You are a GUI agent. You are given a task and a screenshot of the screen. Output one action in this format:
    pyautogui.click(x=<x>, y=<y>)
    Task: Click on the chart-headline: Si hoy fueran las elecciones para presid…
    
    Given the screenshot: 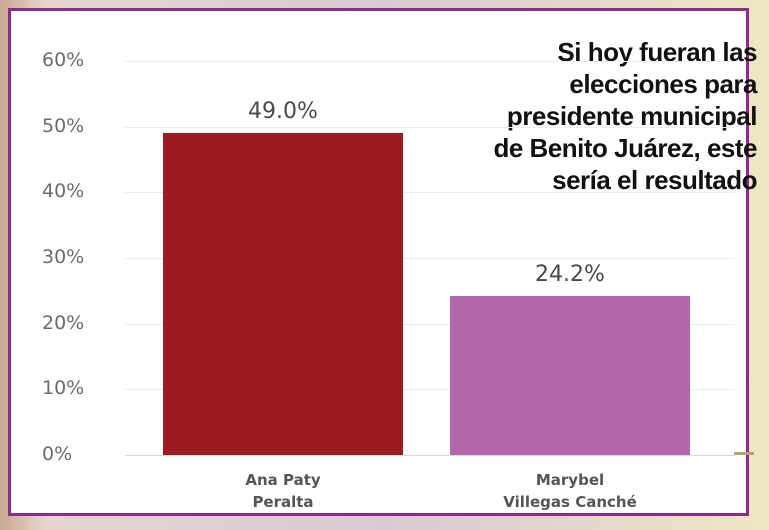 What is the action you would take?
    pyautogui.click(x=625, y=116)
    